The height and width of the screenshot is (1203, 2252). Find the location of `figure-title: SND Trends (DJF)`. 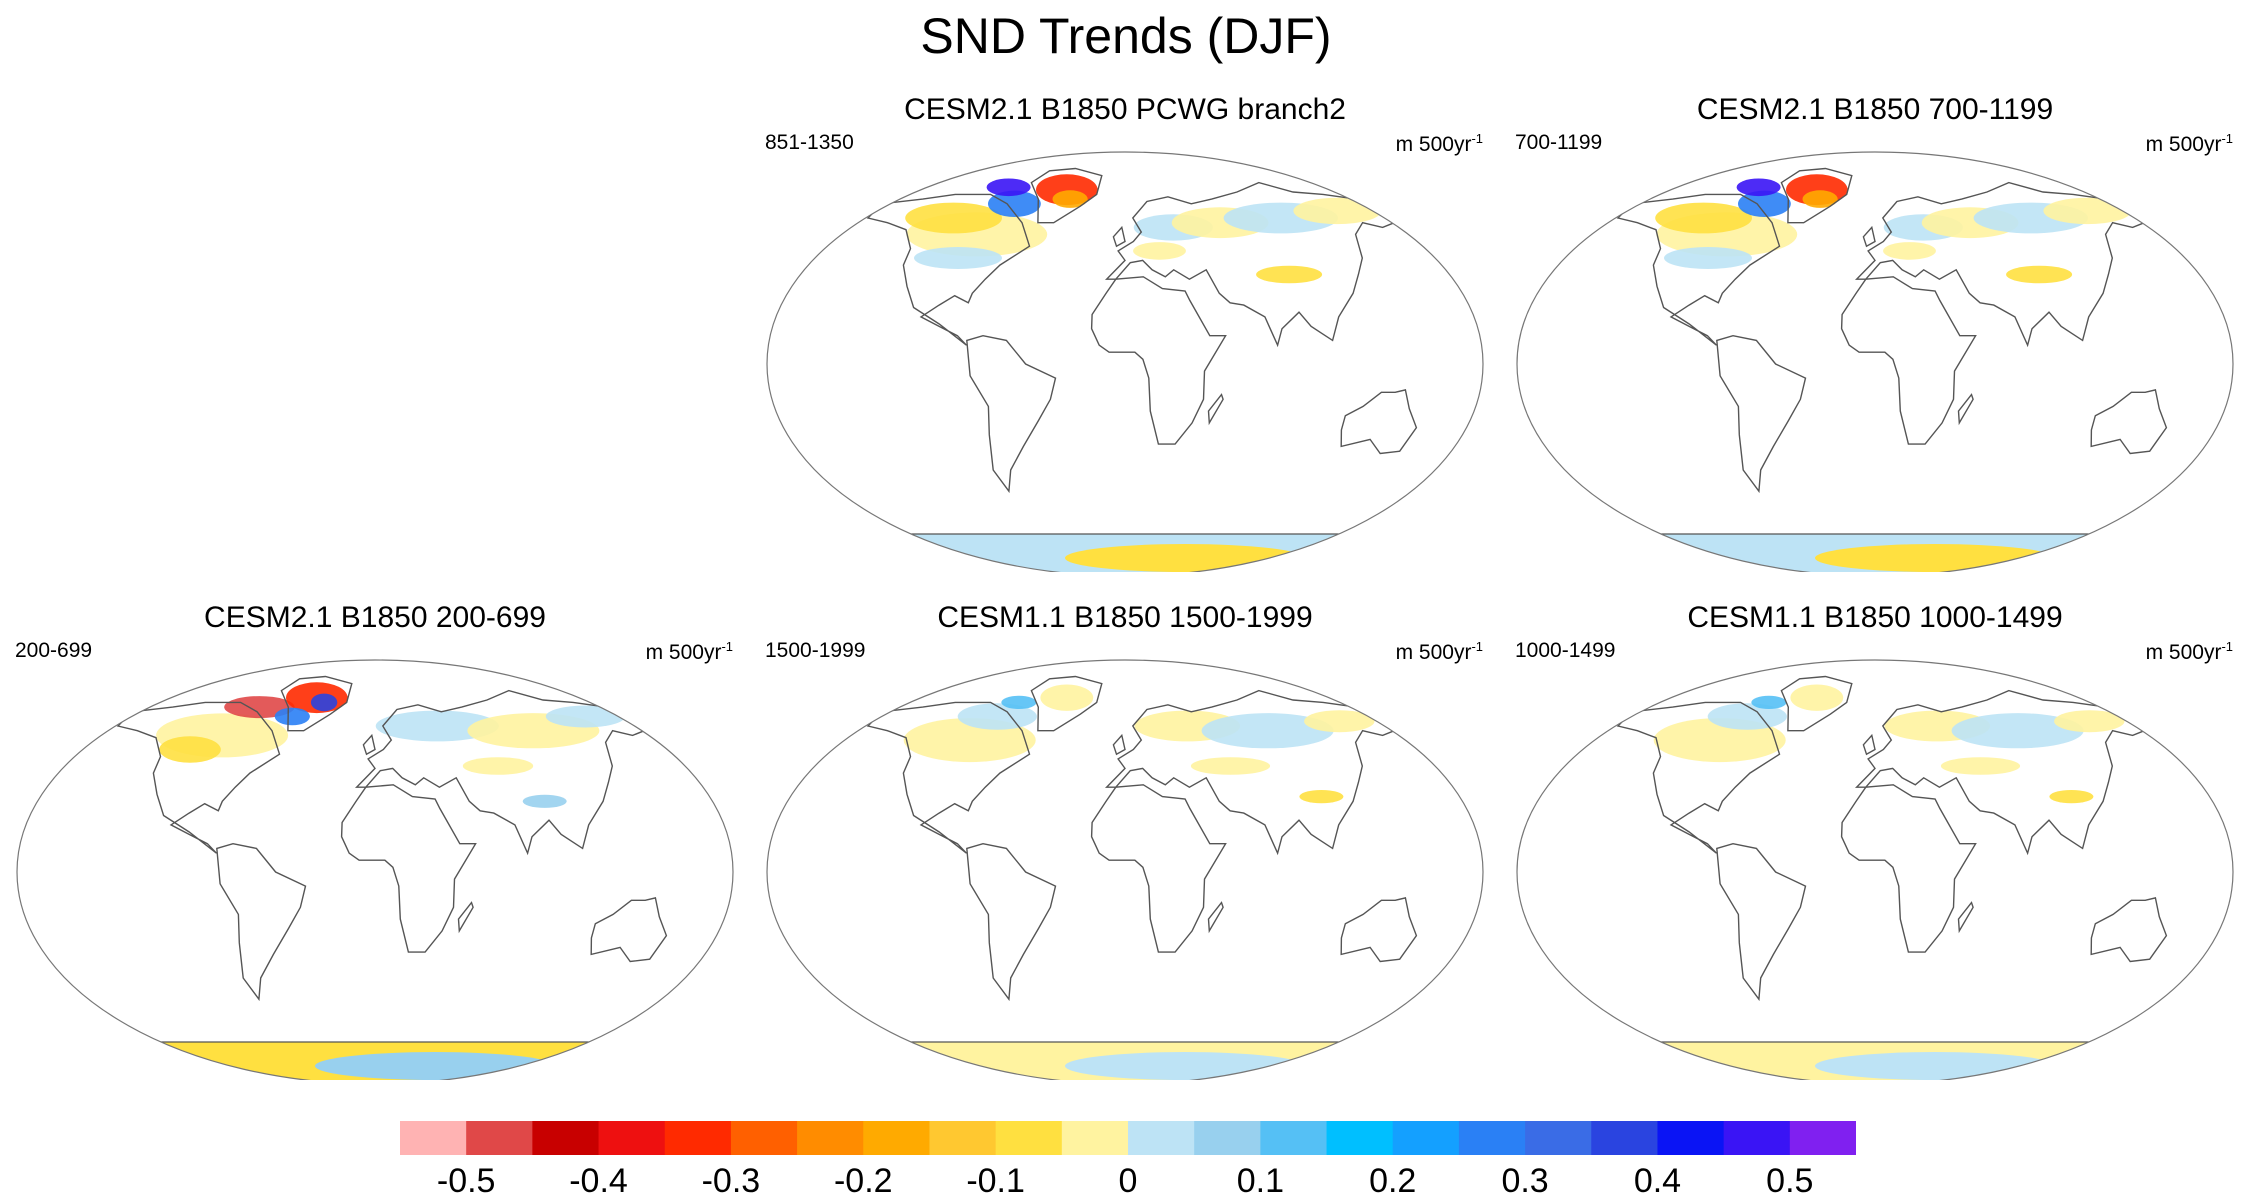

figure-title: SND Trends (DJF) is located at coordinates (1126, 36).